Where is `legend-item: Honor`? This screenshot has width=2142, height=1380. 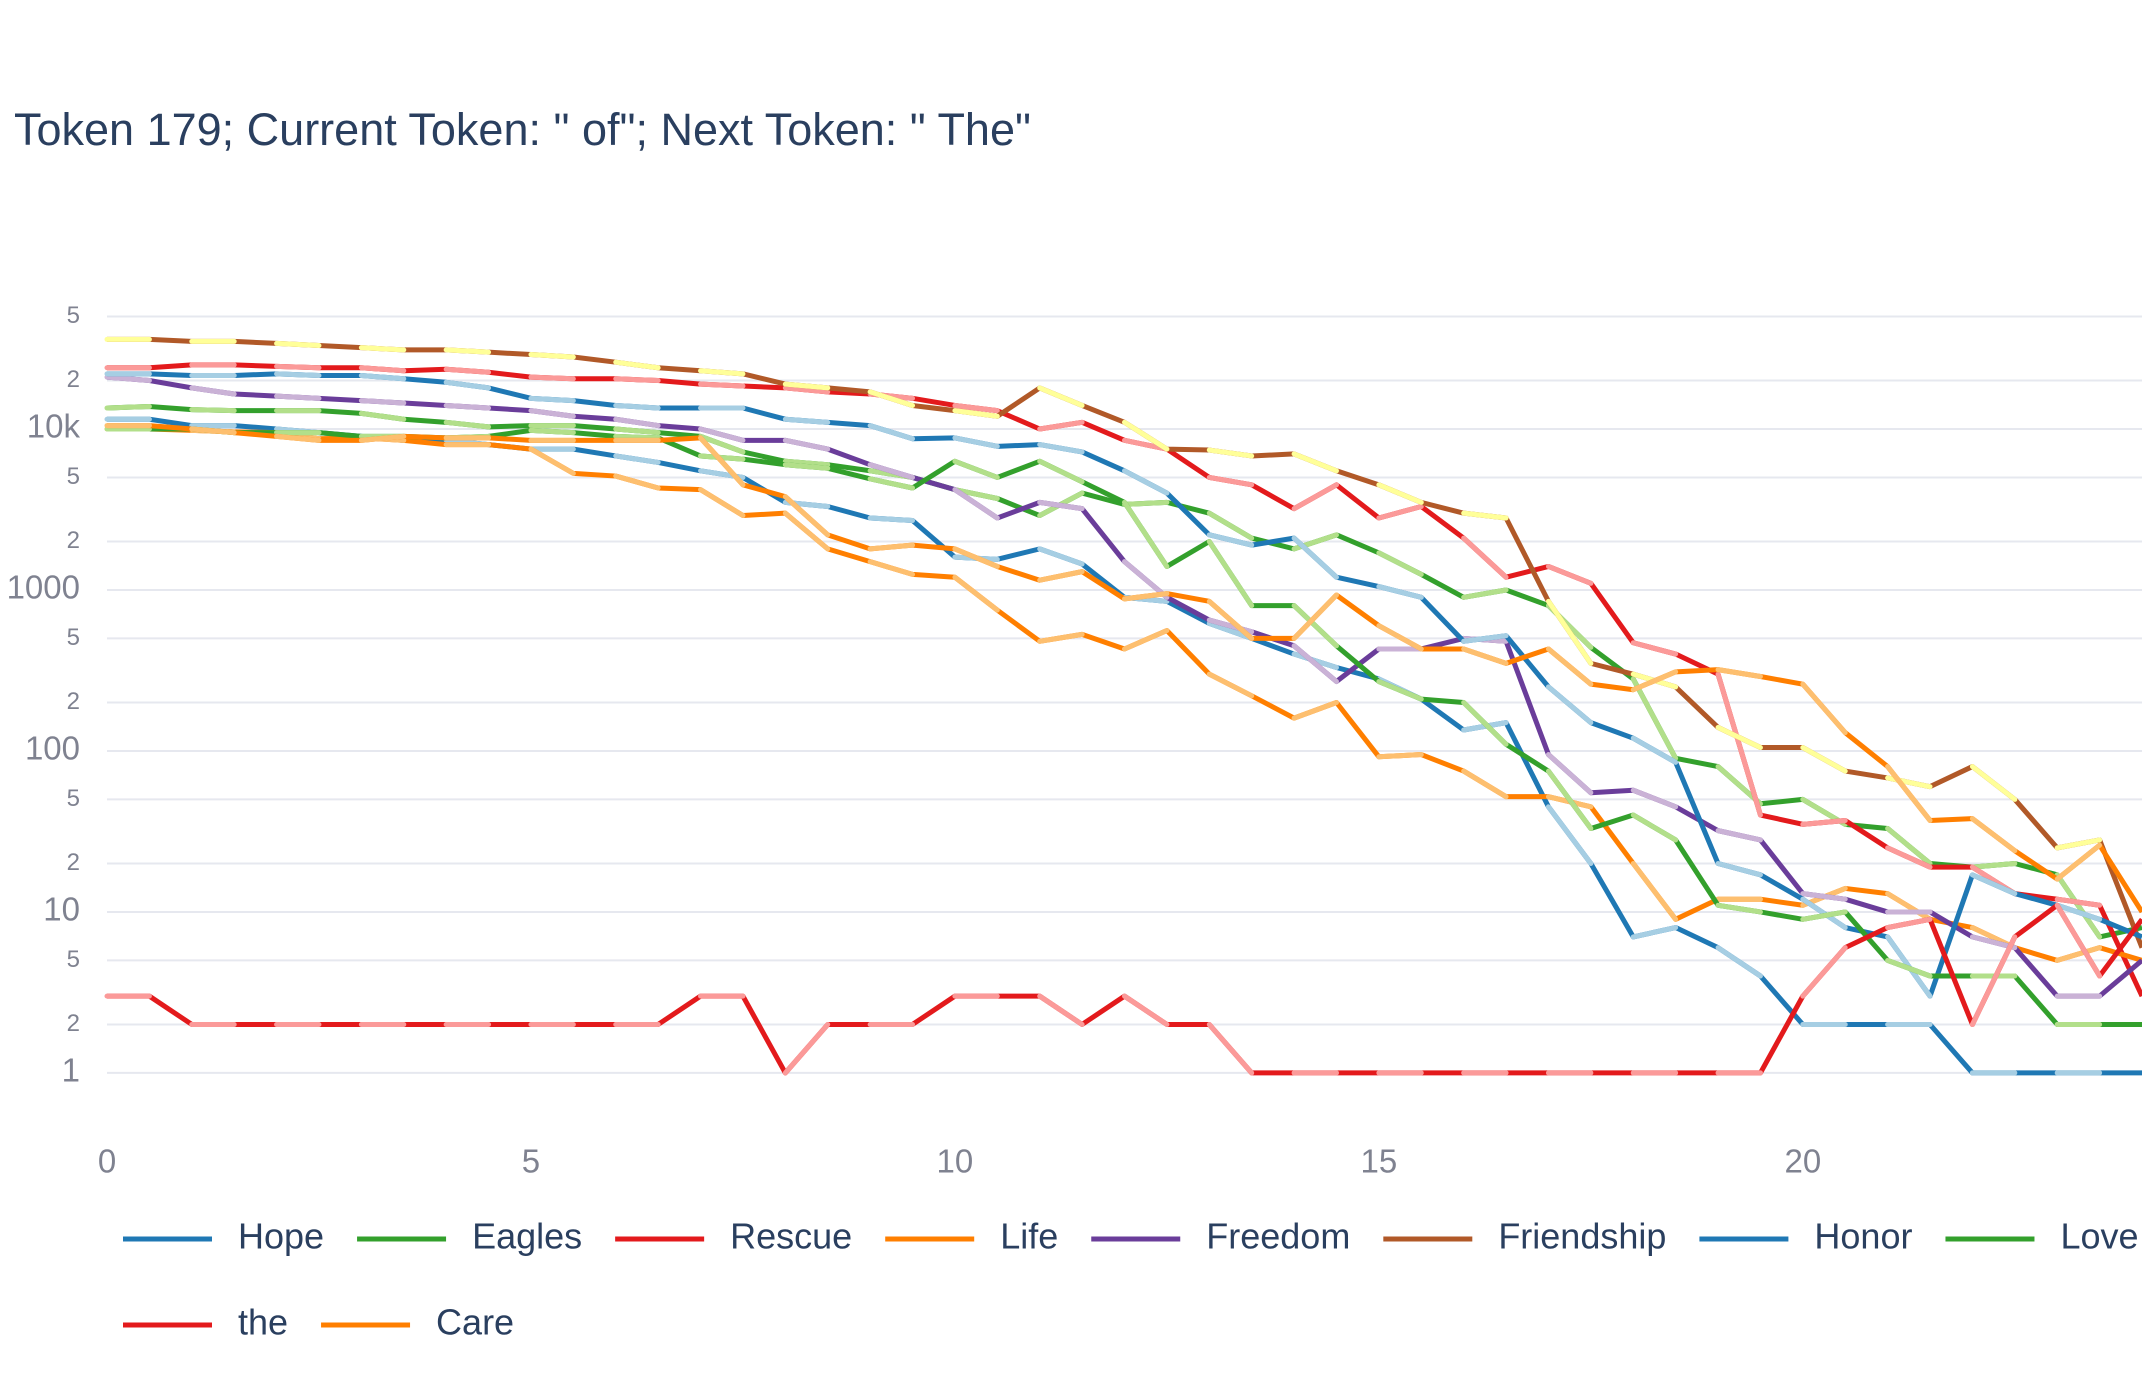
legend-item: Honor is located at coordinates (1805, 1236).